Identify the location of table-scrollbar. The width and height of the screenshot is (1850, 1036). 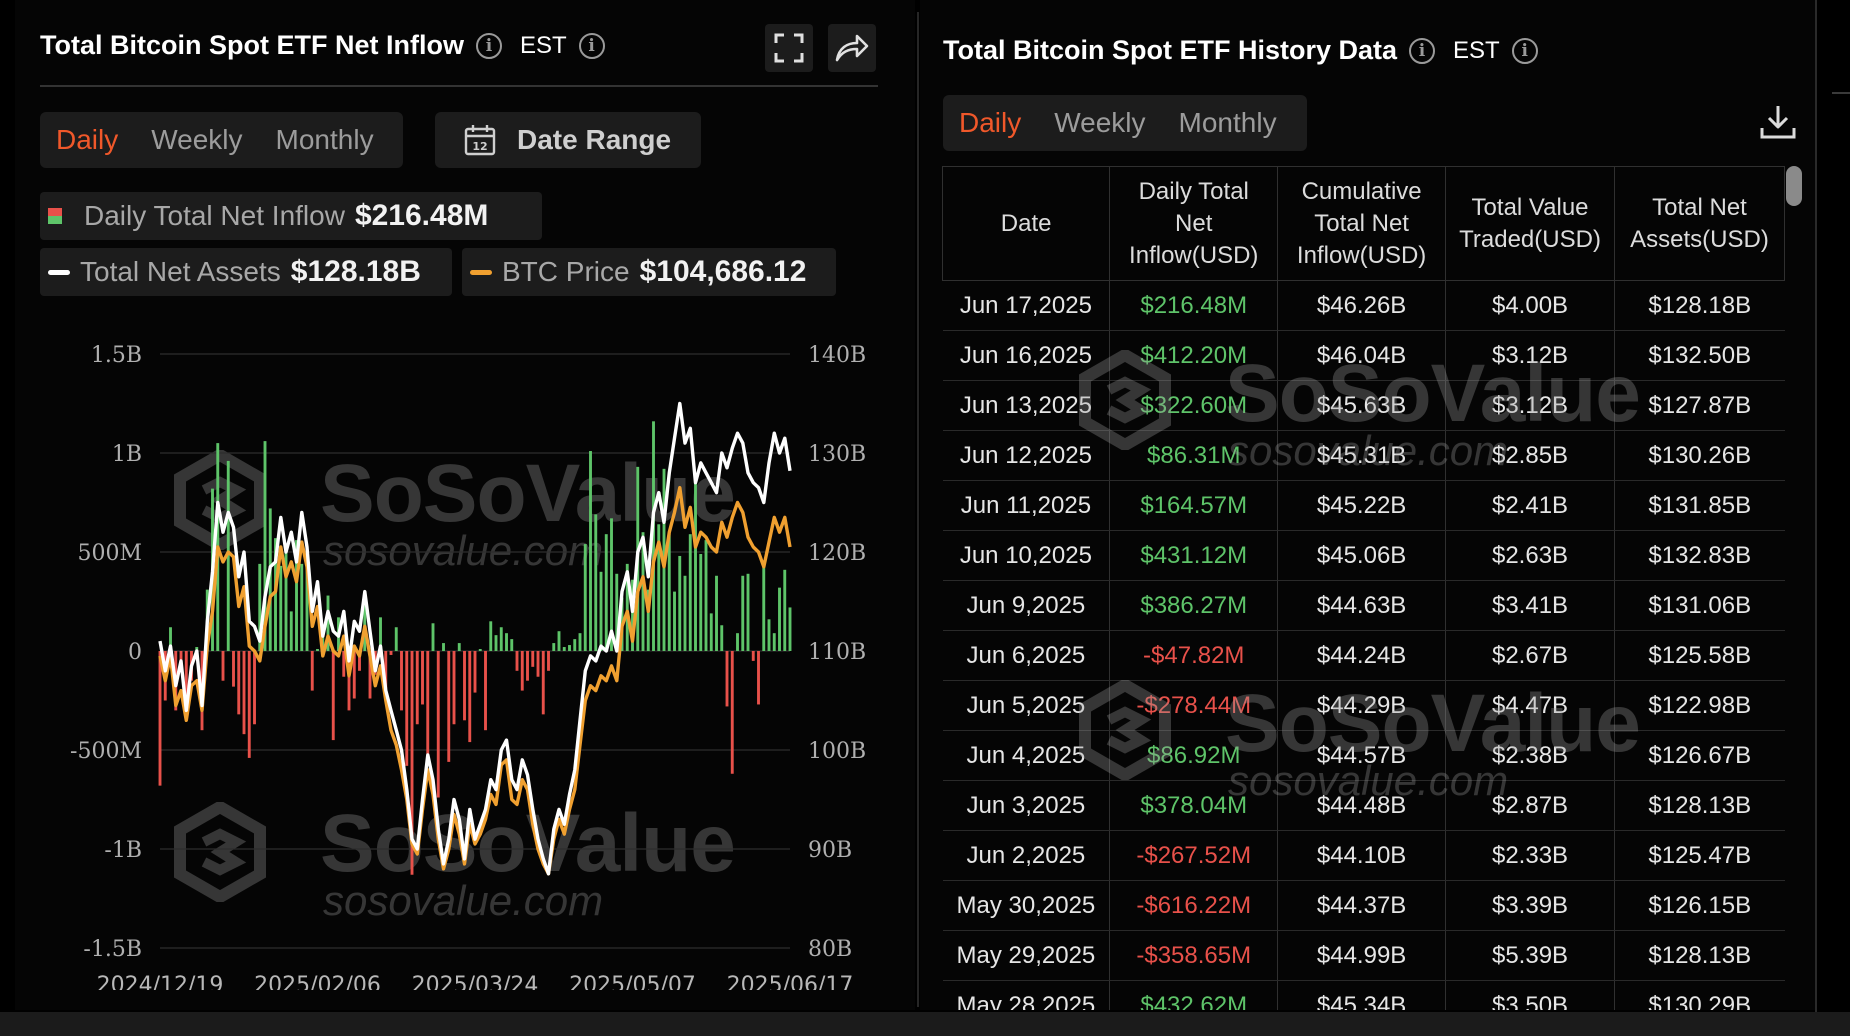
(1794, 186).